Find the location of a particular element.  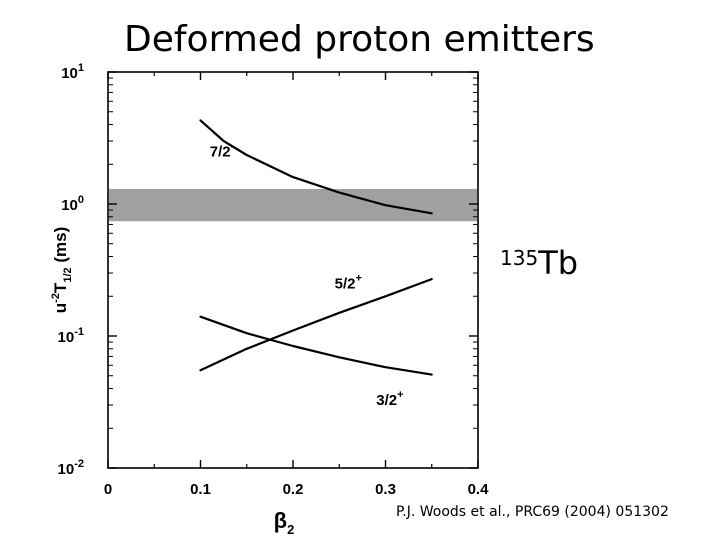

isotope-mass-number: 135 is located at coordinates (519, 258).